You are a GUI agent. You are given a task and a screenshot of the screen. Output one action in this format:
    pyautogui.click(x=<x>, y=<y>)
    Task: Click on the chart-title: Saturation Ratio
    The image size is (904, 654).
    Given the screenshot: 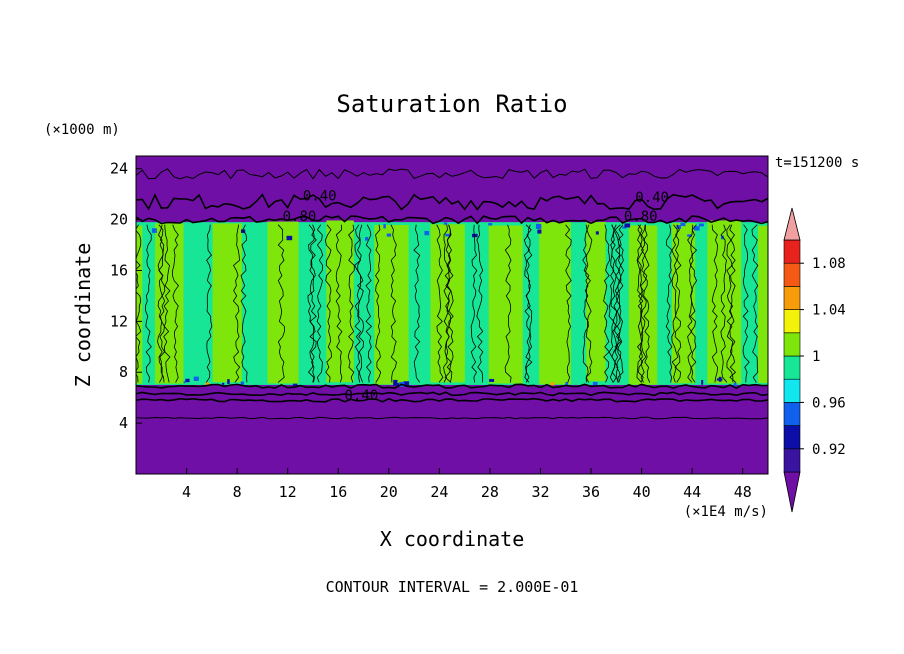 What is the action you would take?
    pyautogui.click(x=451, y=104)
    